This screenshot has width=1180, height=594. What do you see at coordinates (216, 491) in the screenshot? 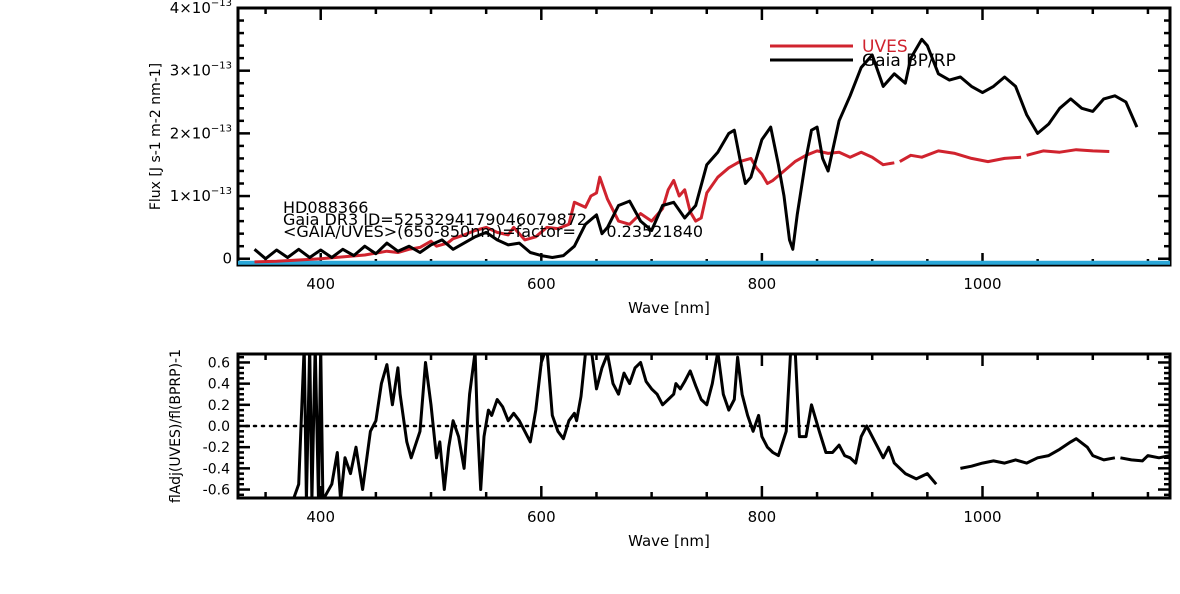
I see `y-tick-label: -0.6` at bounding box center [216, 491].